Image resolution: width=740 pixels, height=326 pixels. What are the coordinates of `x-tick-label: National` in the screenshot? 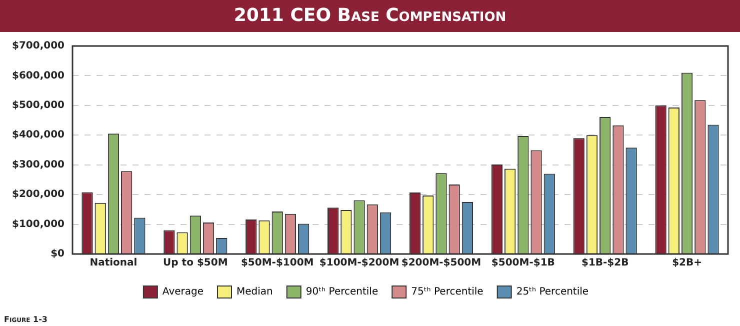 It's located at (114, 263).